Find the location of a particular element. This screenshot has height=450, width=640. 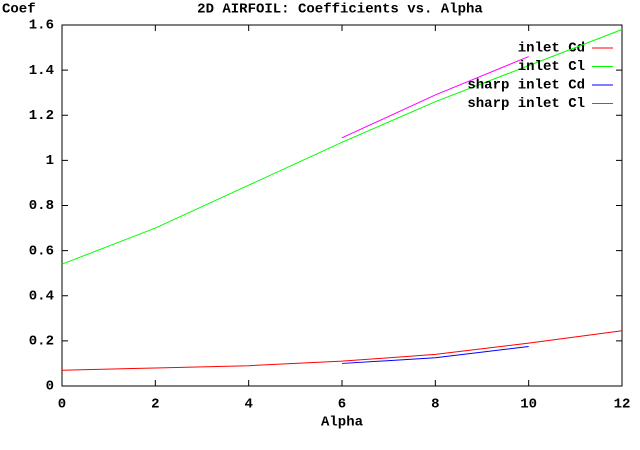

y-axis-label: Coef is located at coordinates (19, 10).